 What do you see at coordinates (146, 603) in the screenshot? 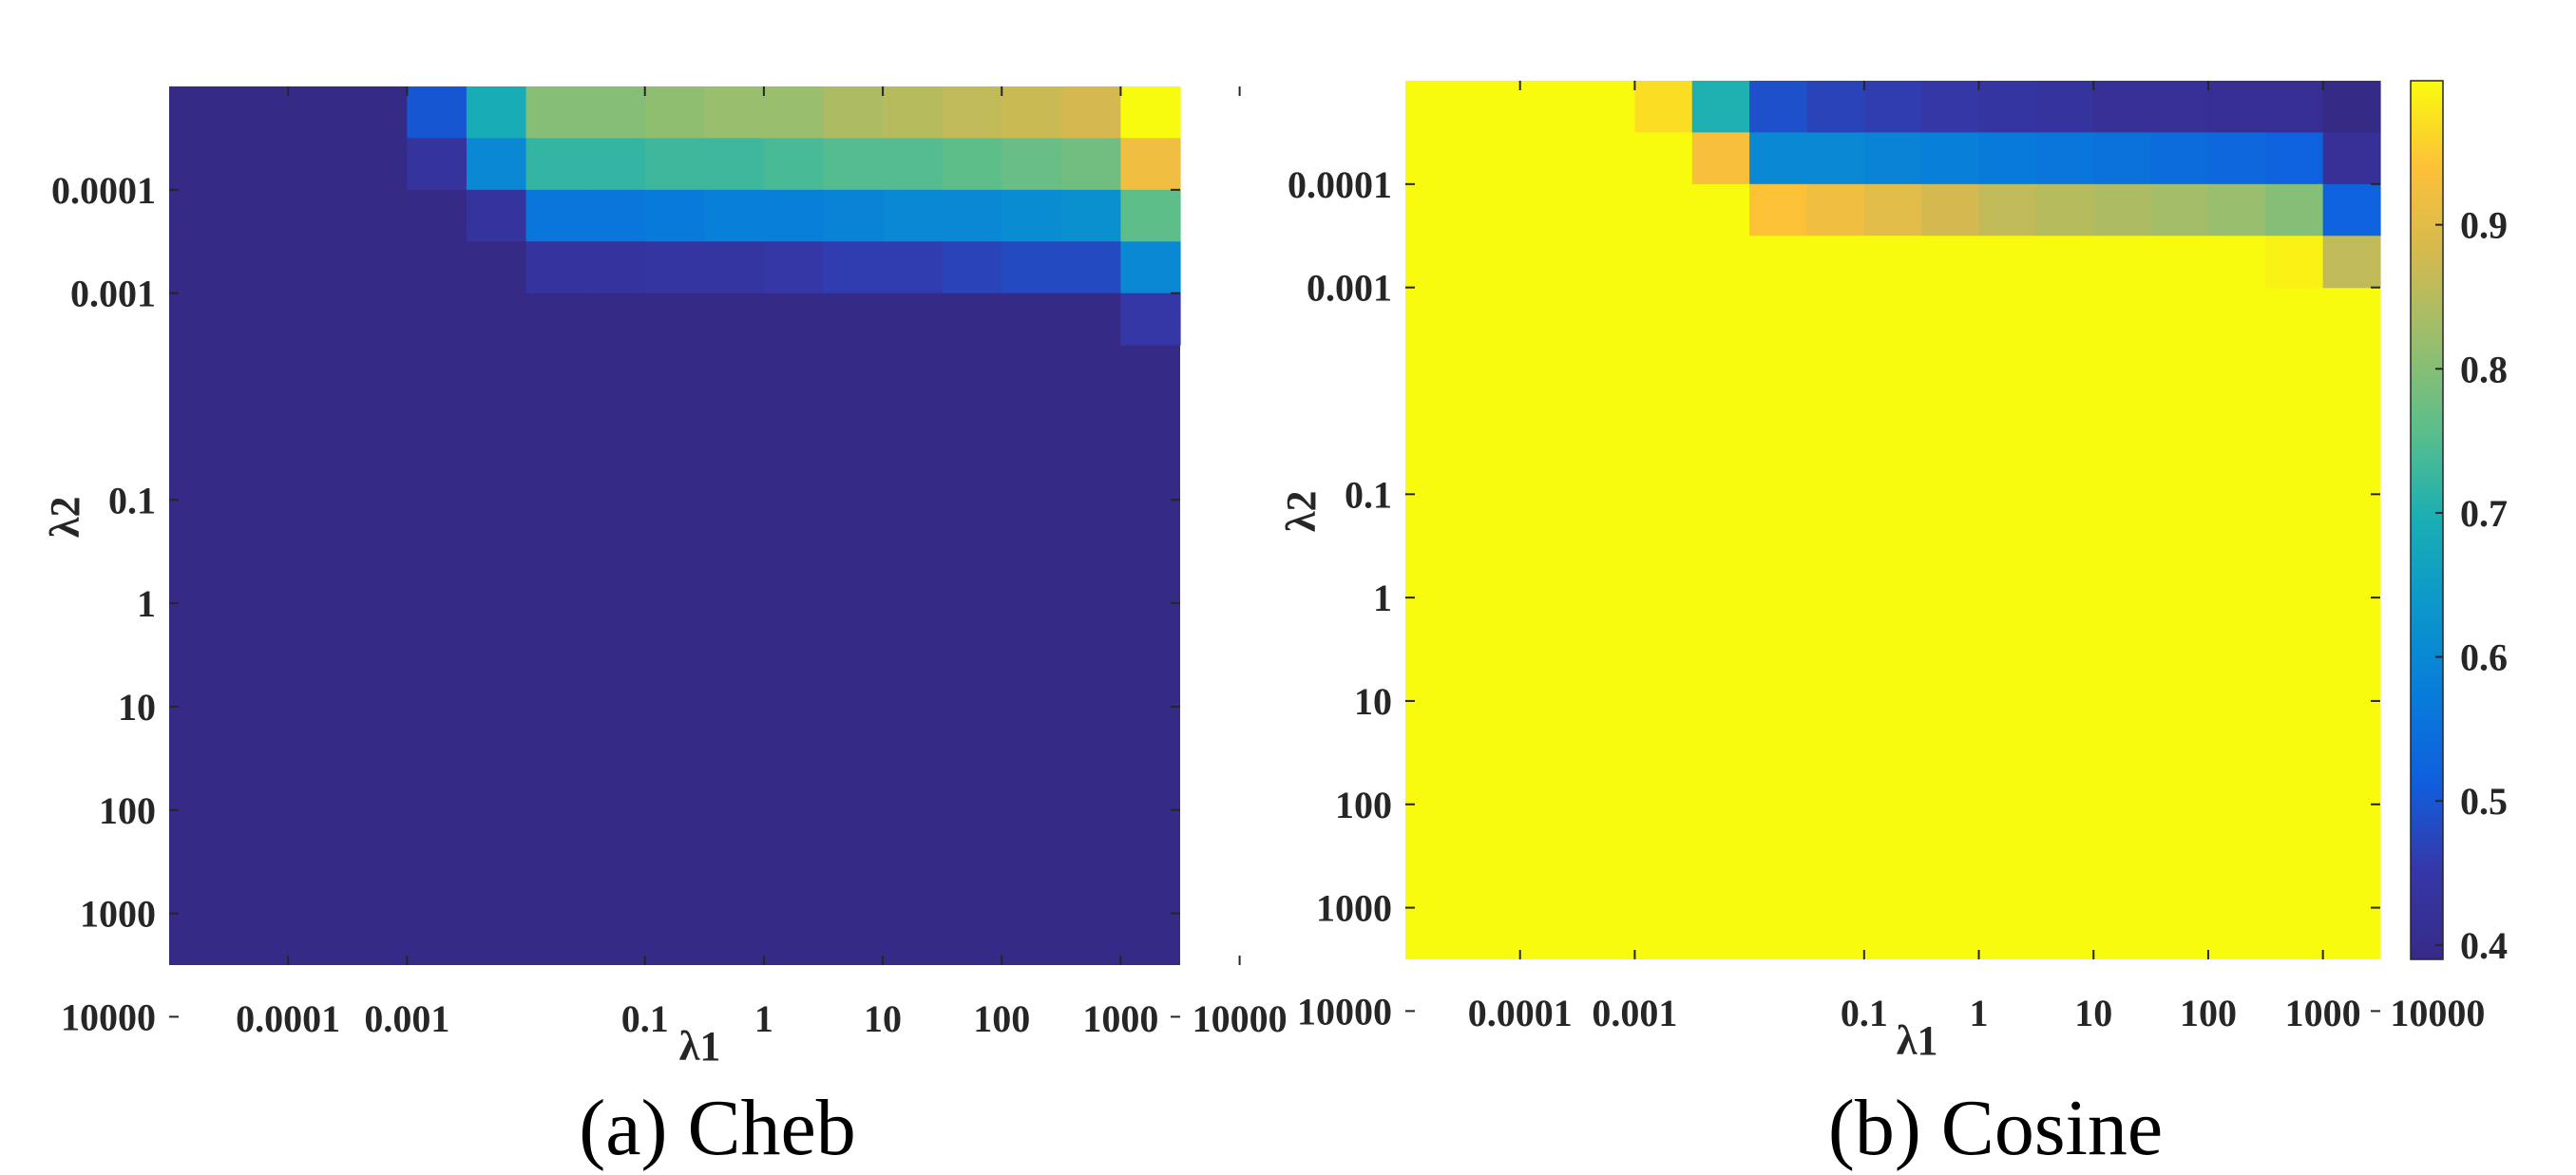
I see `y-tick-label: 1` at bounding box center [146, 603].